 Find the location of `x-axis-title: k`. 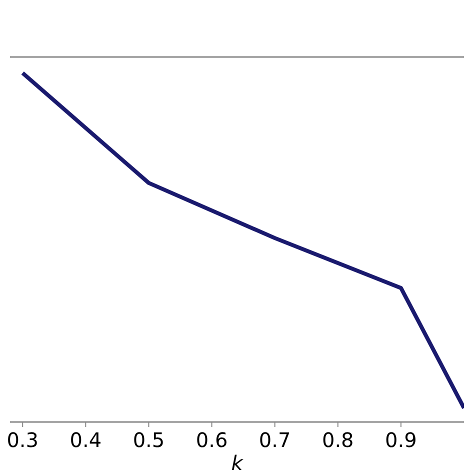

x-axis-title: k is located at coordinates (237, 462).